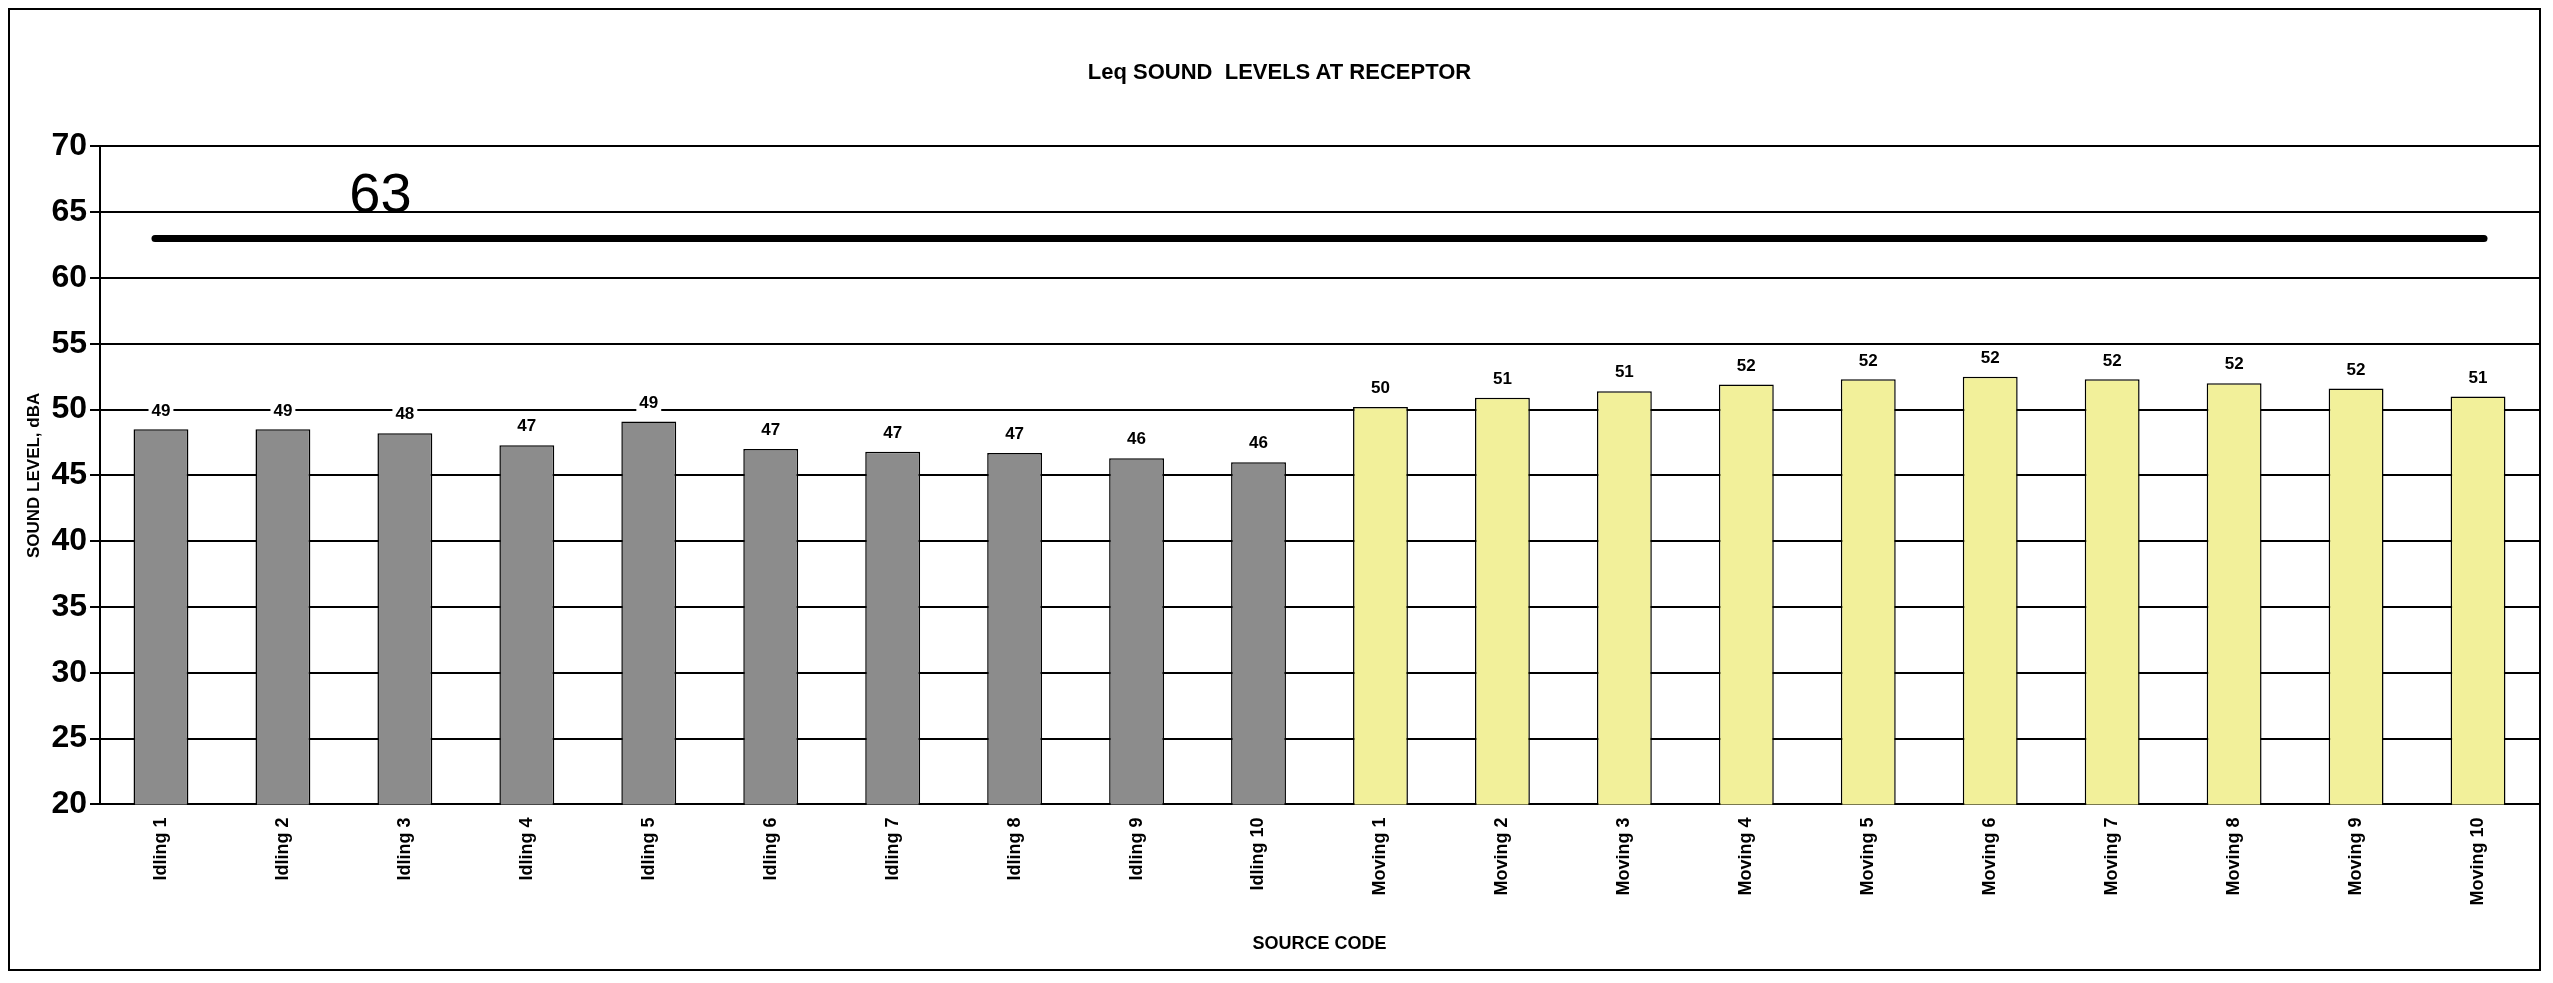 This screenshot has height=983, width=2553. I want to click on x-tick-label: Moving 10, so click(2476, 861).